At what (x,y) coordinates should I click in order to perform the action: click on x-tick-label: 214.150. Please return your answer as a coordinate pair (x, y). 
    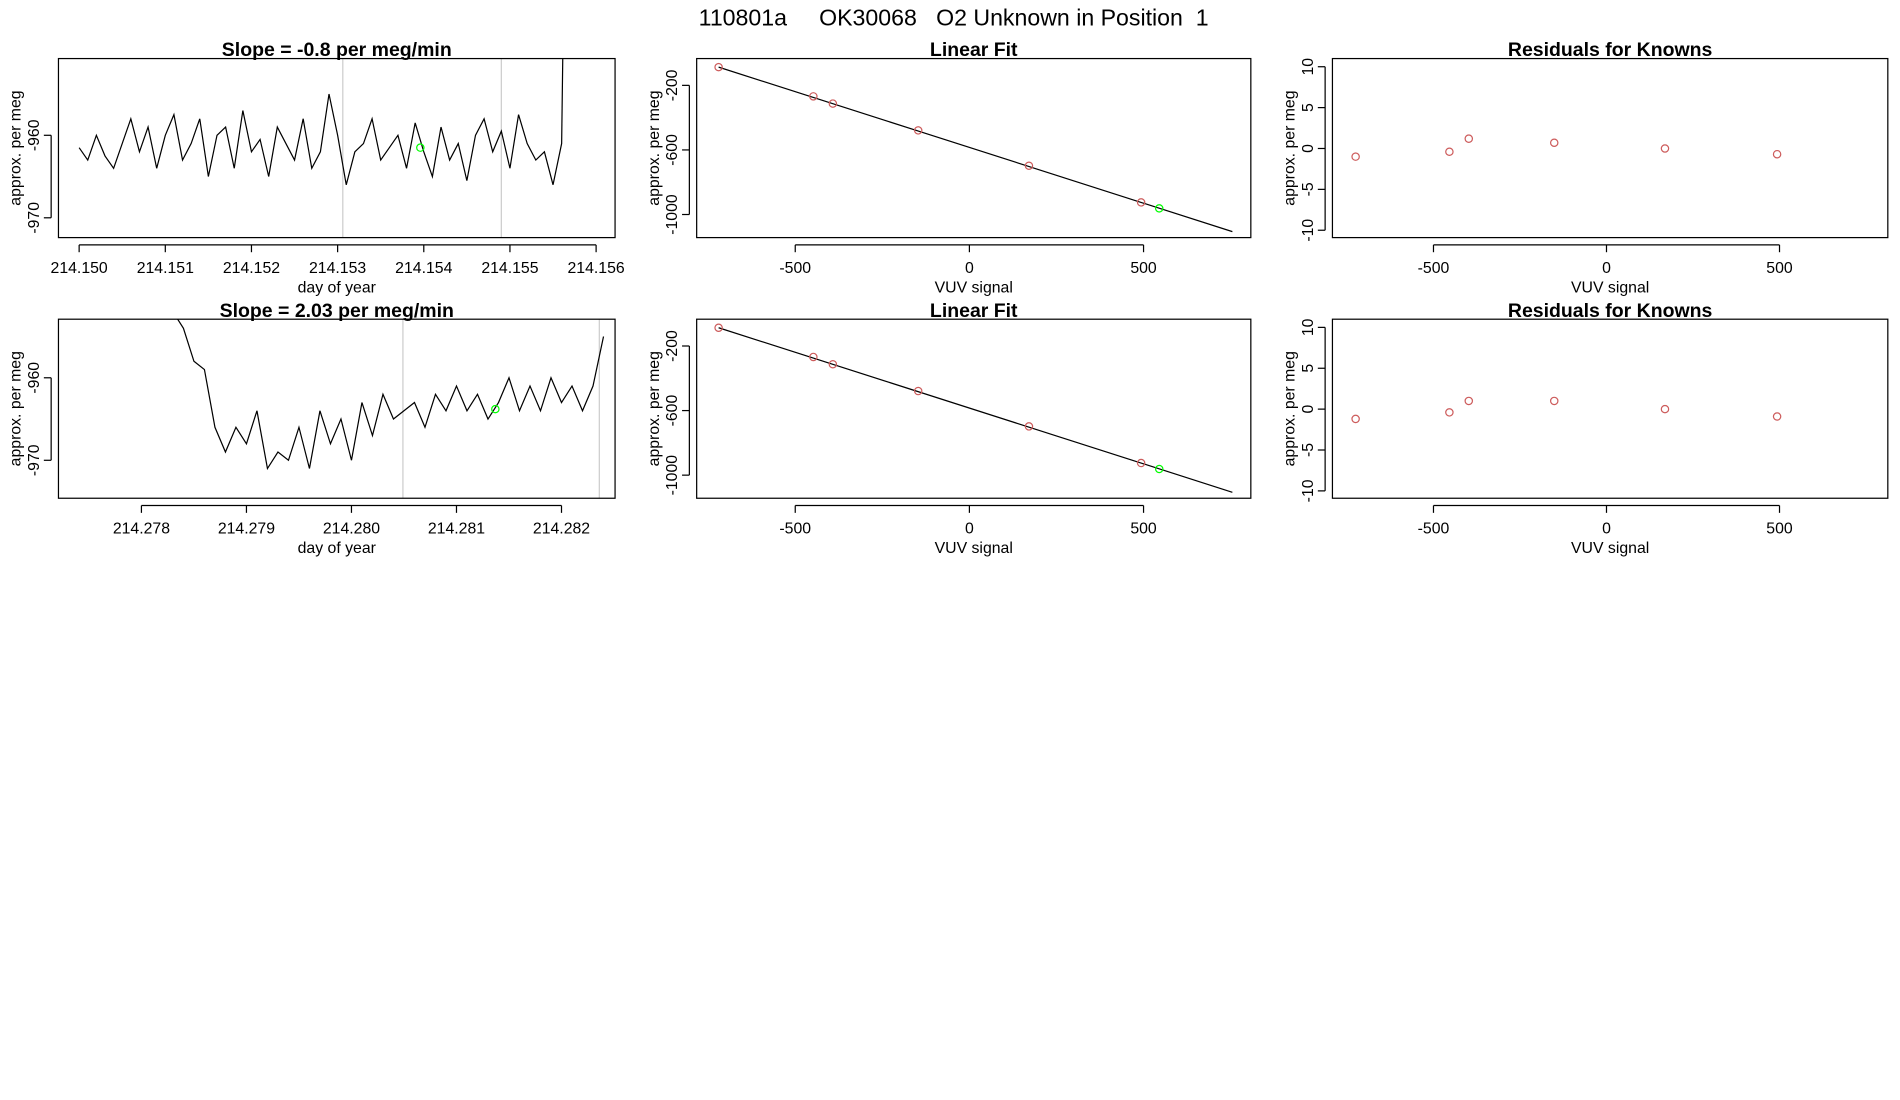
    Looking at the image, I should click on (79, 268).